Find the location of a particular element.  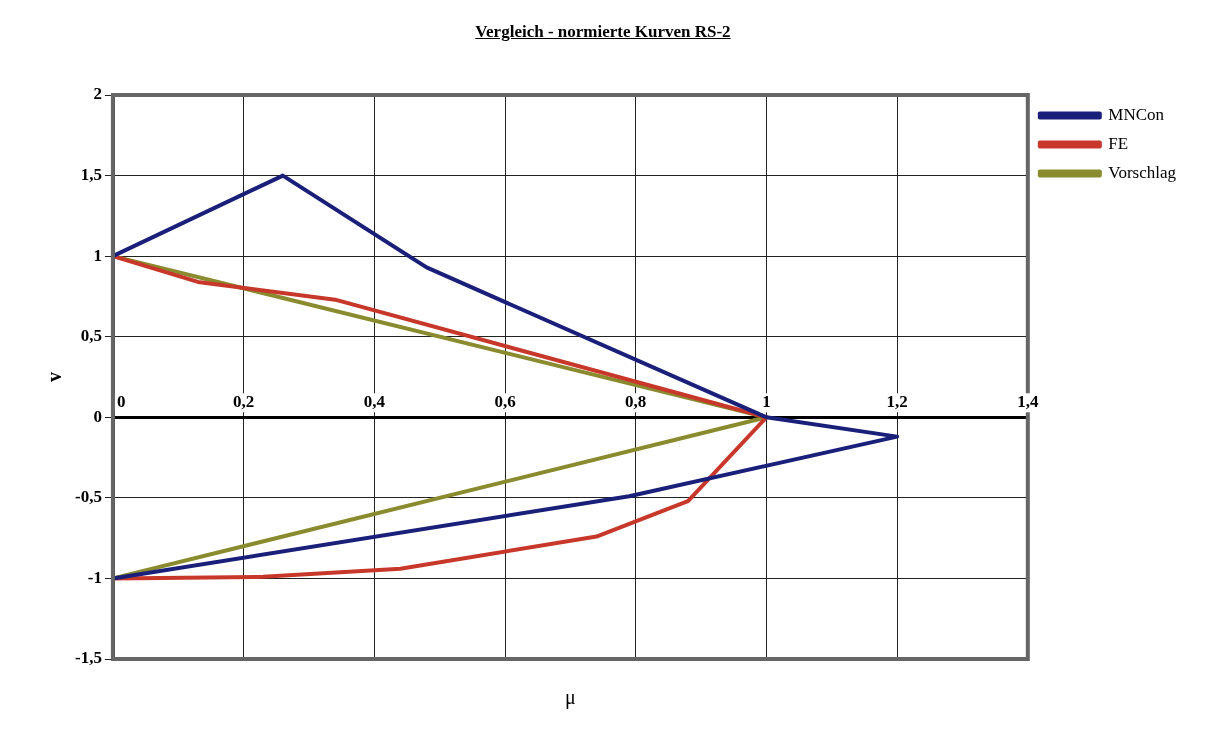

y-tick-label: 2 is located at coordinates (97, 94).